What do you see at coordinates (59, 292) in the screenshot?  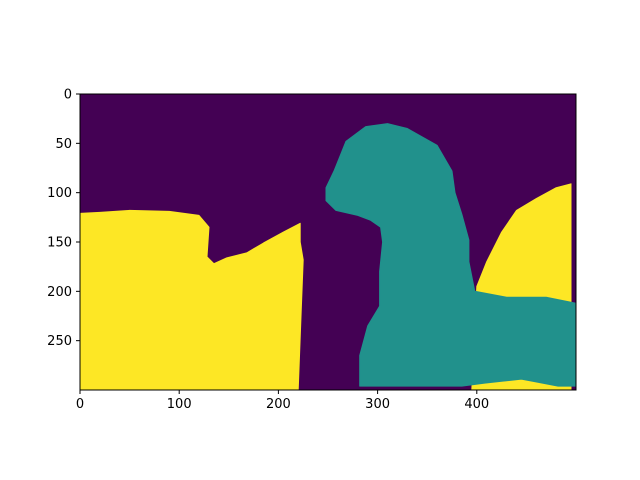 I see `y-tick-label: 200` at bounding box center [59, 292].